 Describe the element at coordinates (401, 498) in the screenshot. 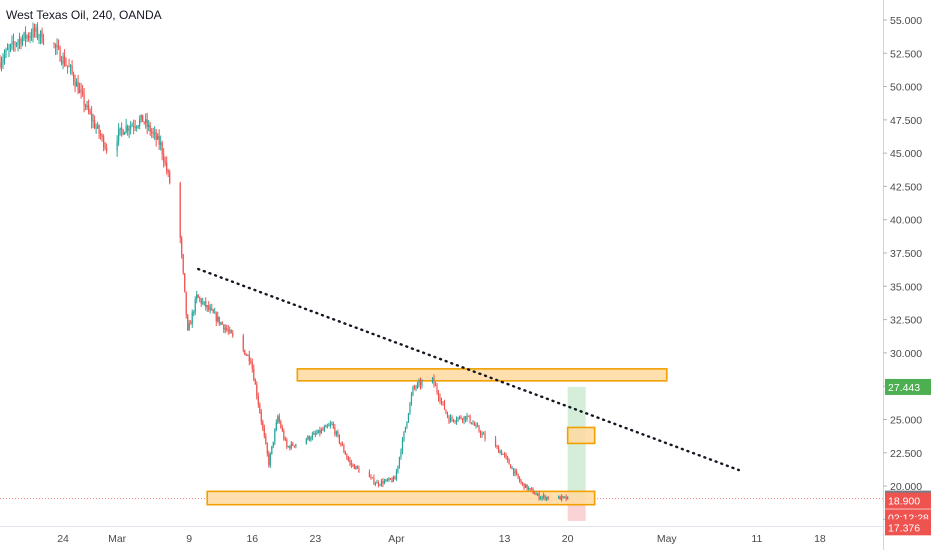

I see `support-zone` at that location.